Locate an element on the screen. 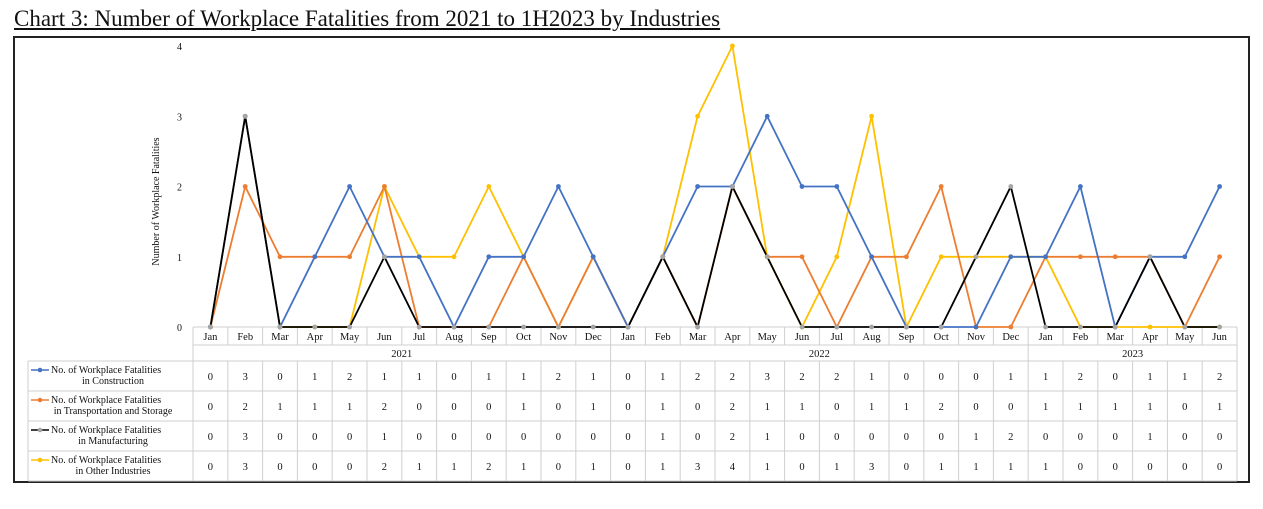 Image resolution: width=1263 pixels, height=509 pixels. y-tick-label: 1 is located at coordinates (179, 258).